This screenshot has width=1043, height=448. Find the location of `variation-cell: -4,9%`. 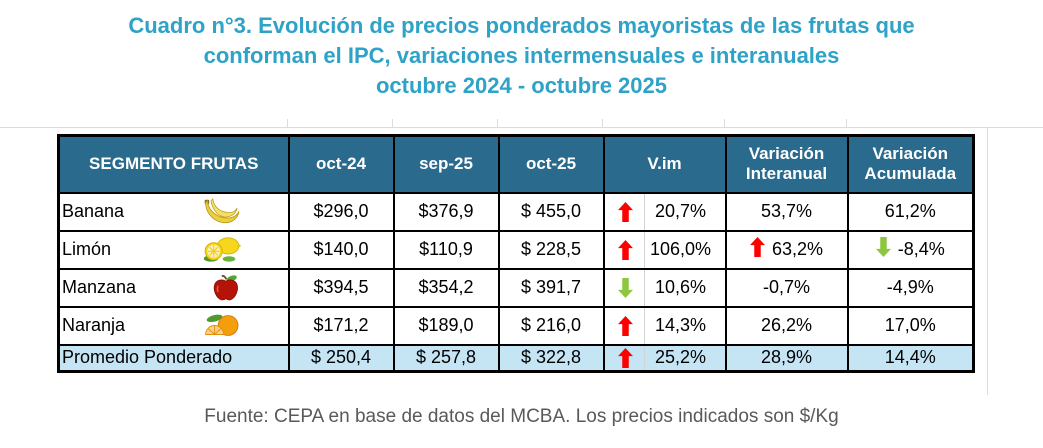

variation-cell: -4,9% is located at coordinates (910, 287).